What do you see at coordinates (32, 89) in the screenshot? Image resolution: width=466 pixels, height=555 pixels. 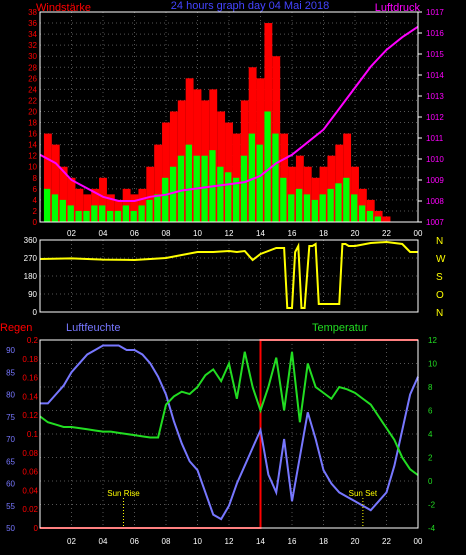 I see `wind-tick-label: 24` at bounding box center [32, 89].